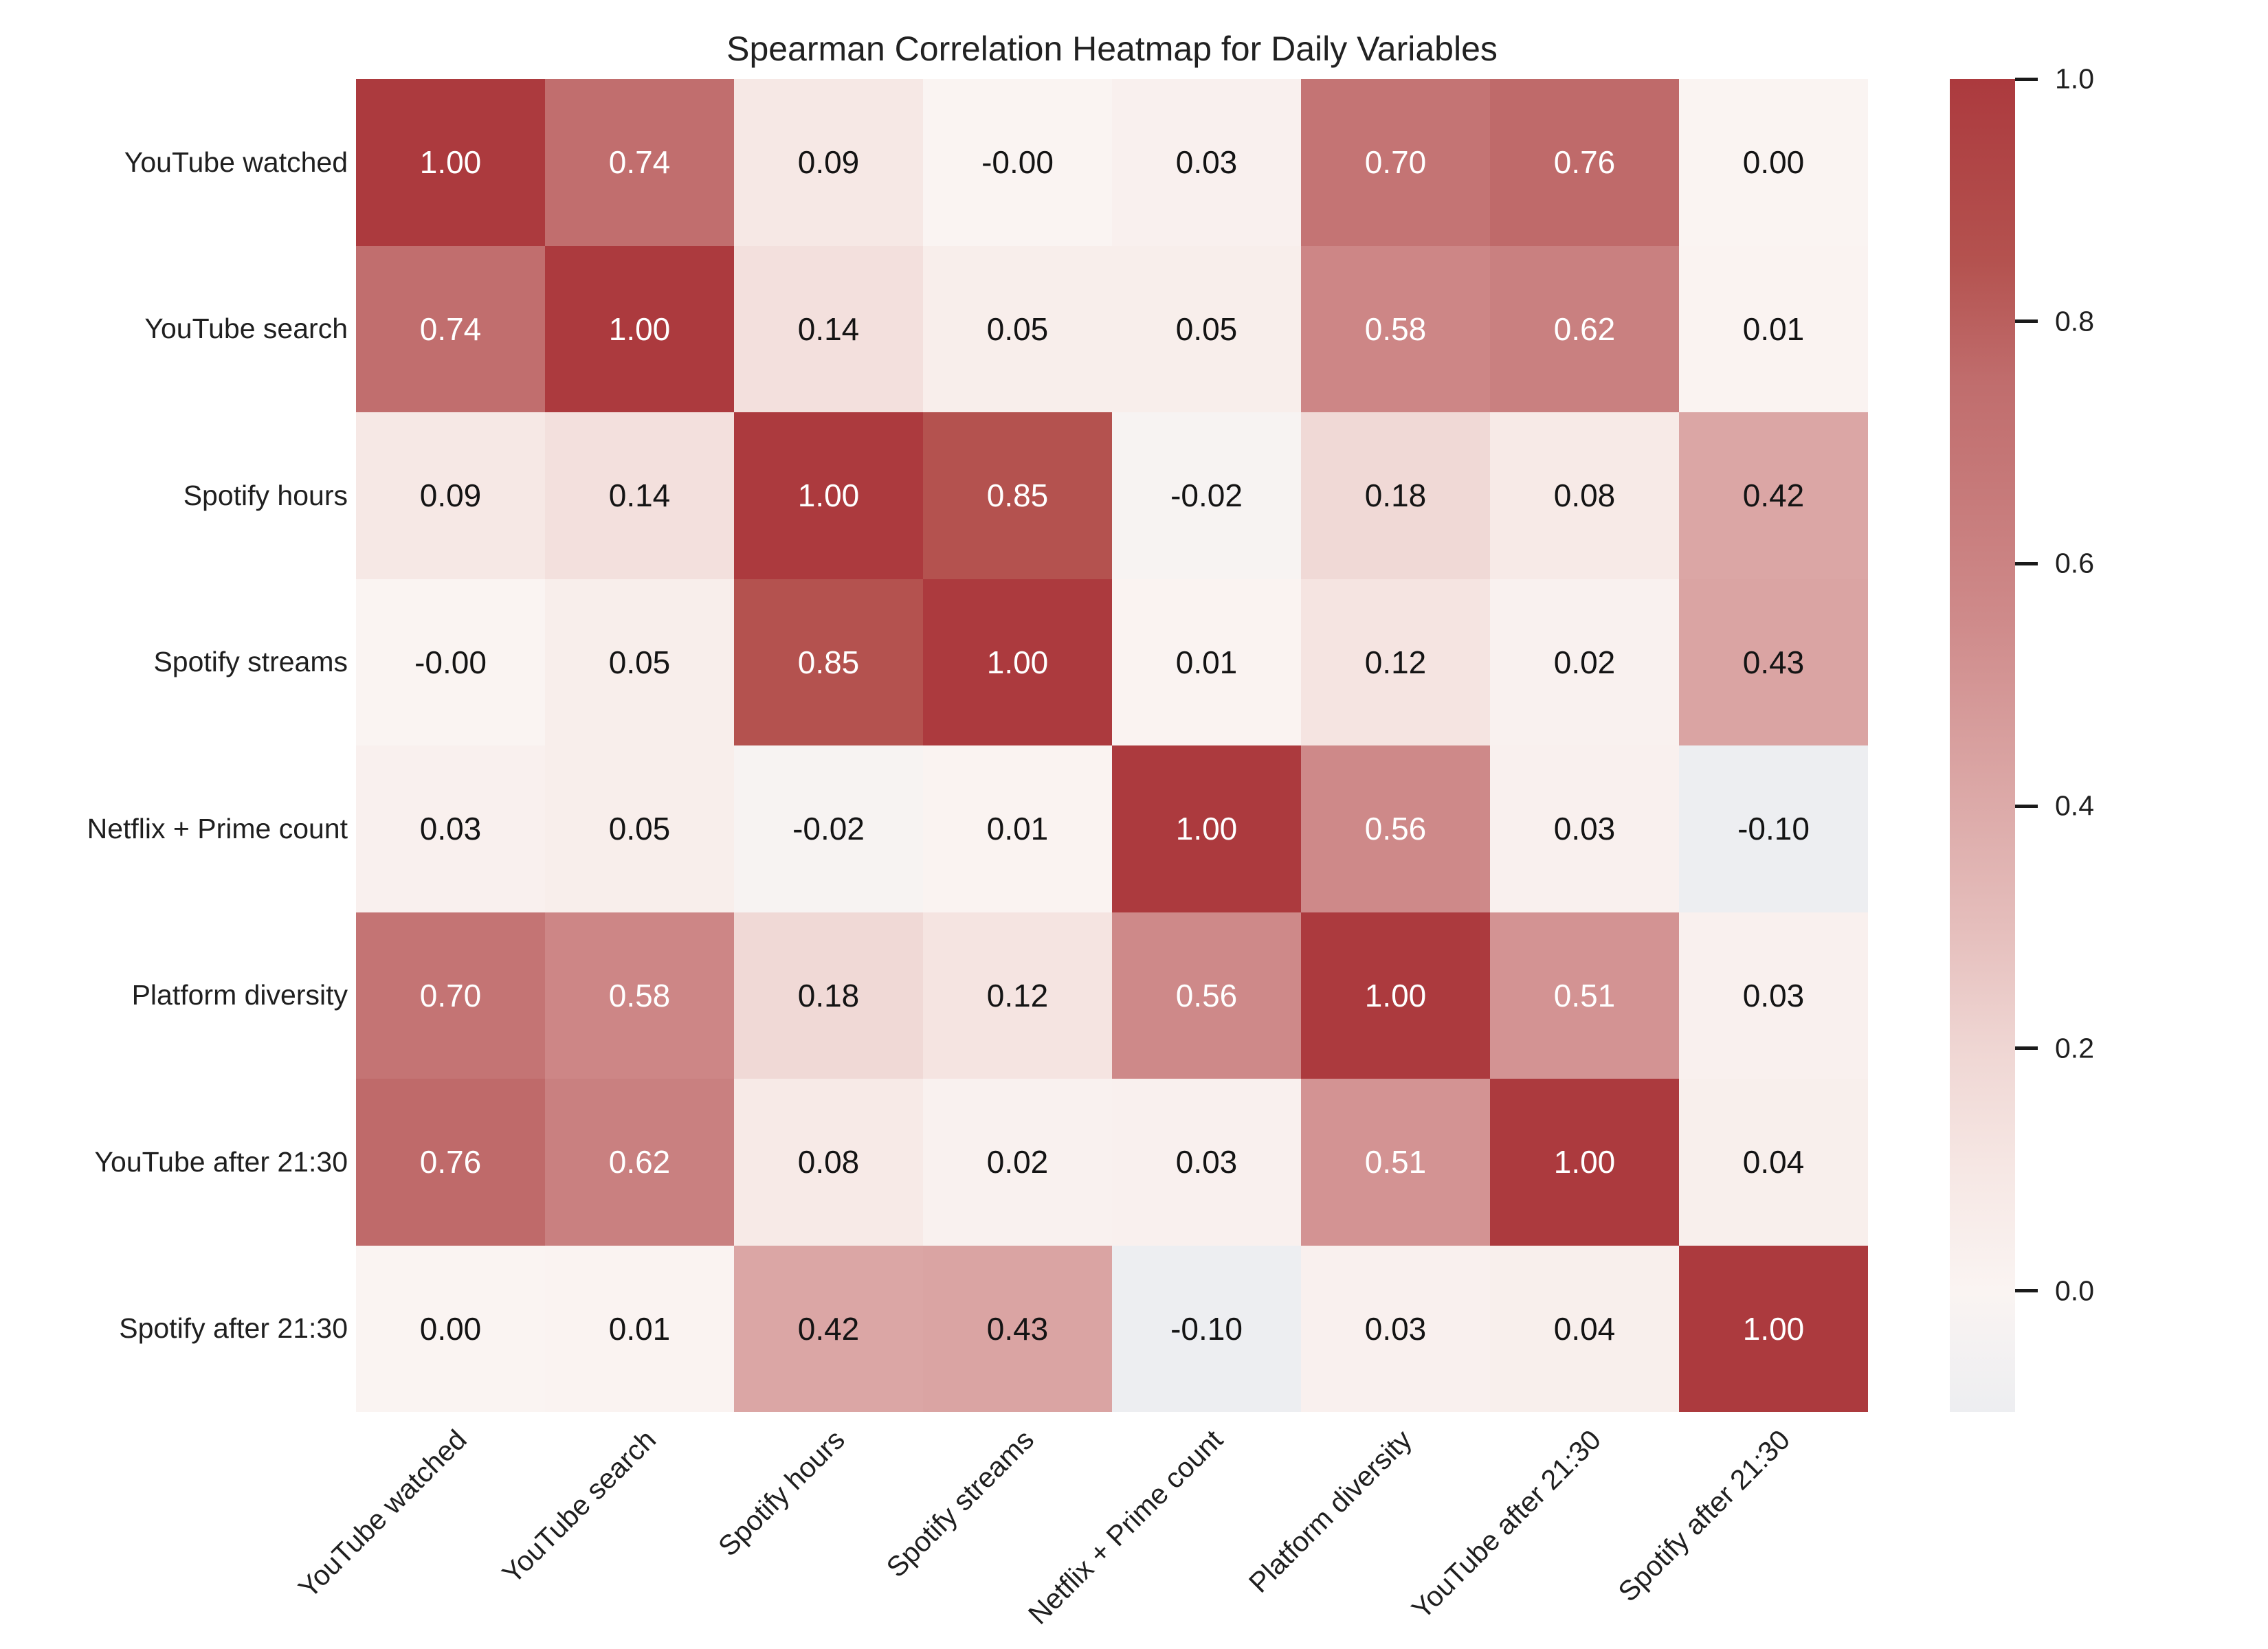  I want to click on x-axis-label: YouTube search, so click(579, 1507).